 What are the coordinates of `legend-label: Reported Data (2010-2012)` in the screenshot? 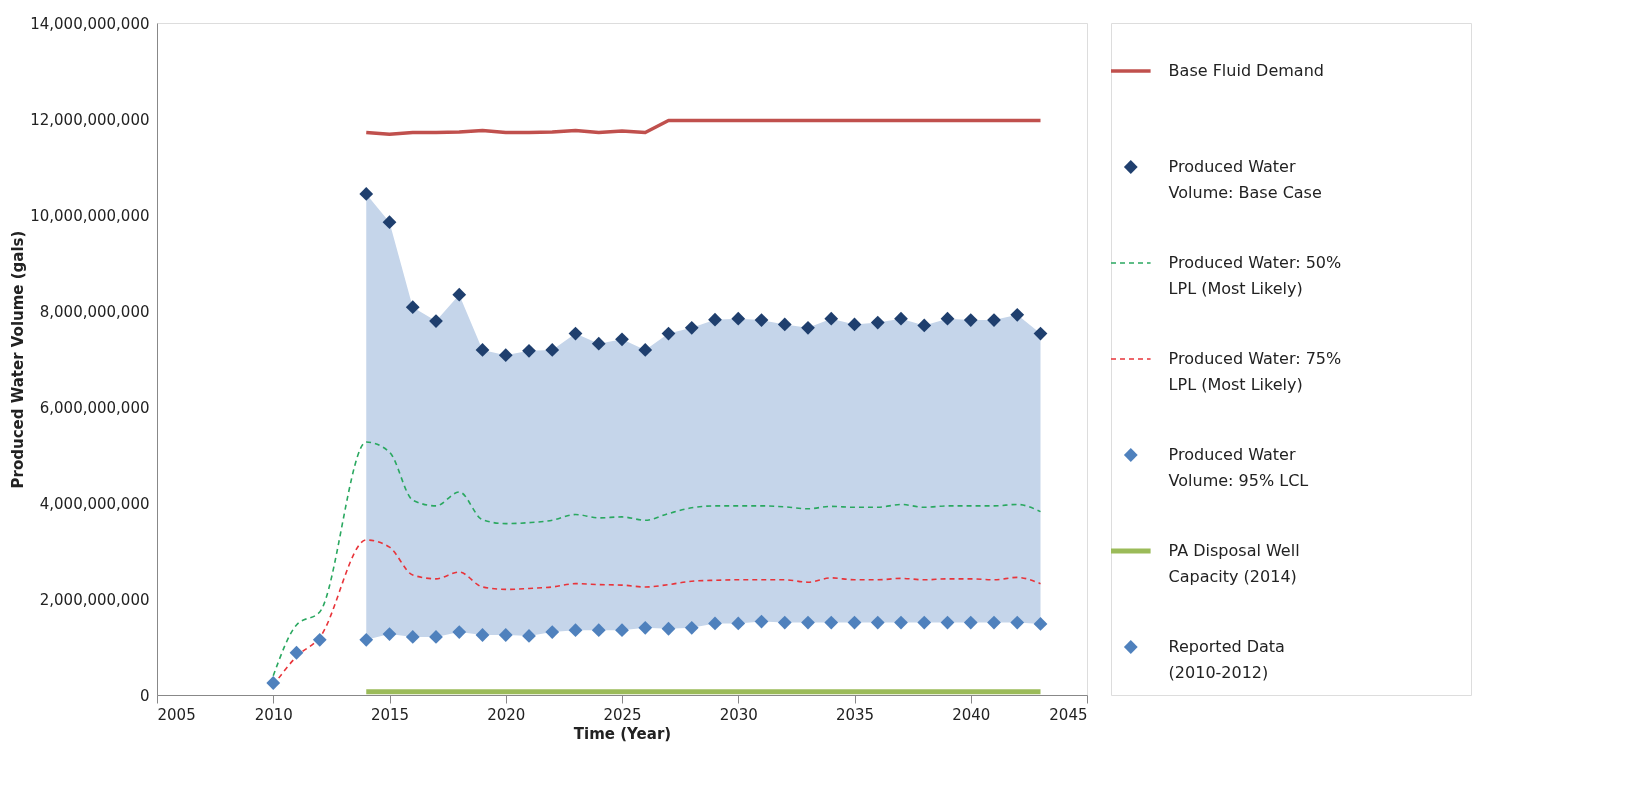 It's located at (1226, 659).